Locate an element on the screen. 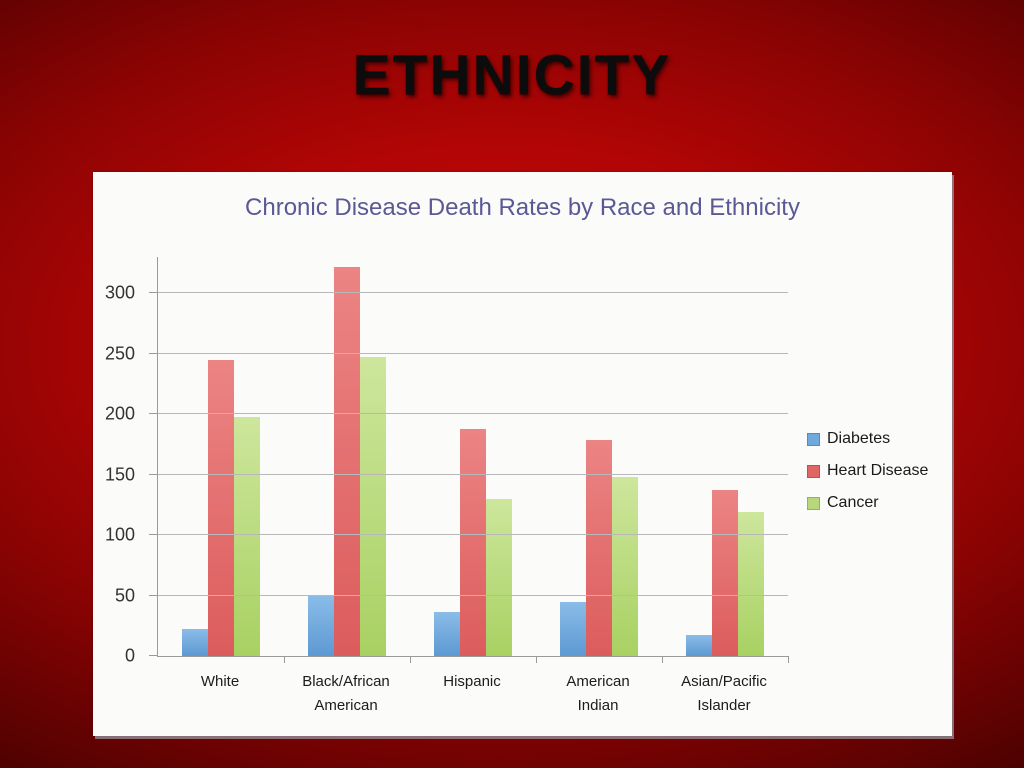  x-category-label-hispanic: Hispanic is located at coordinates (472, 681).